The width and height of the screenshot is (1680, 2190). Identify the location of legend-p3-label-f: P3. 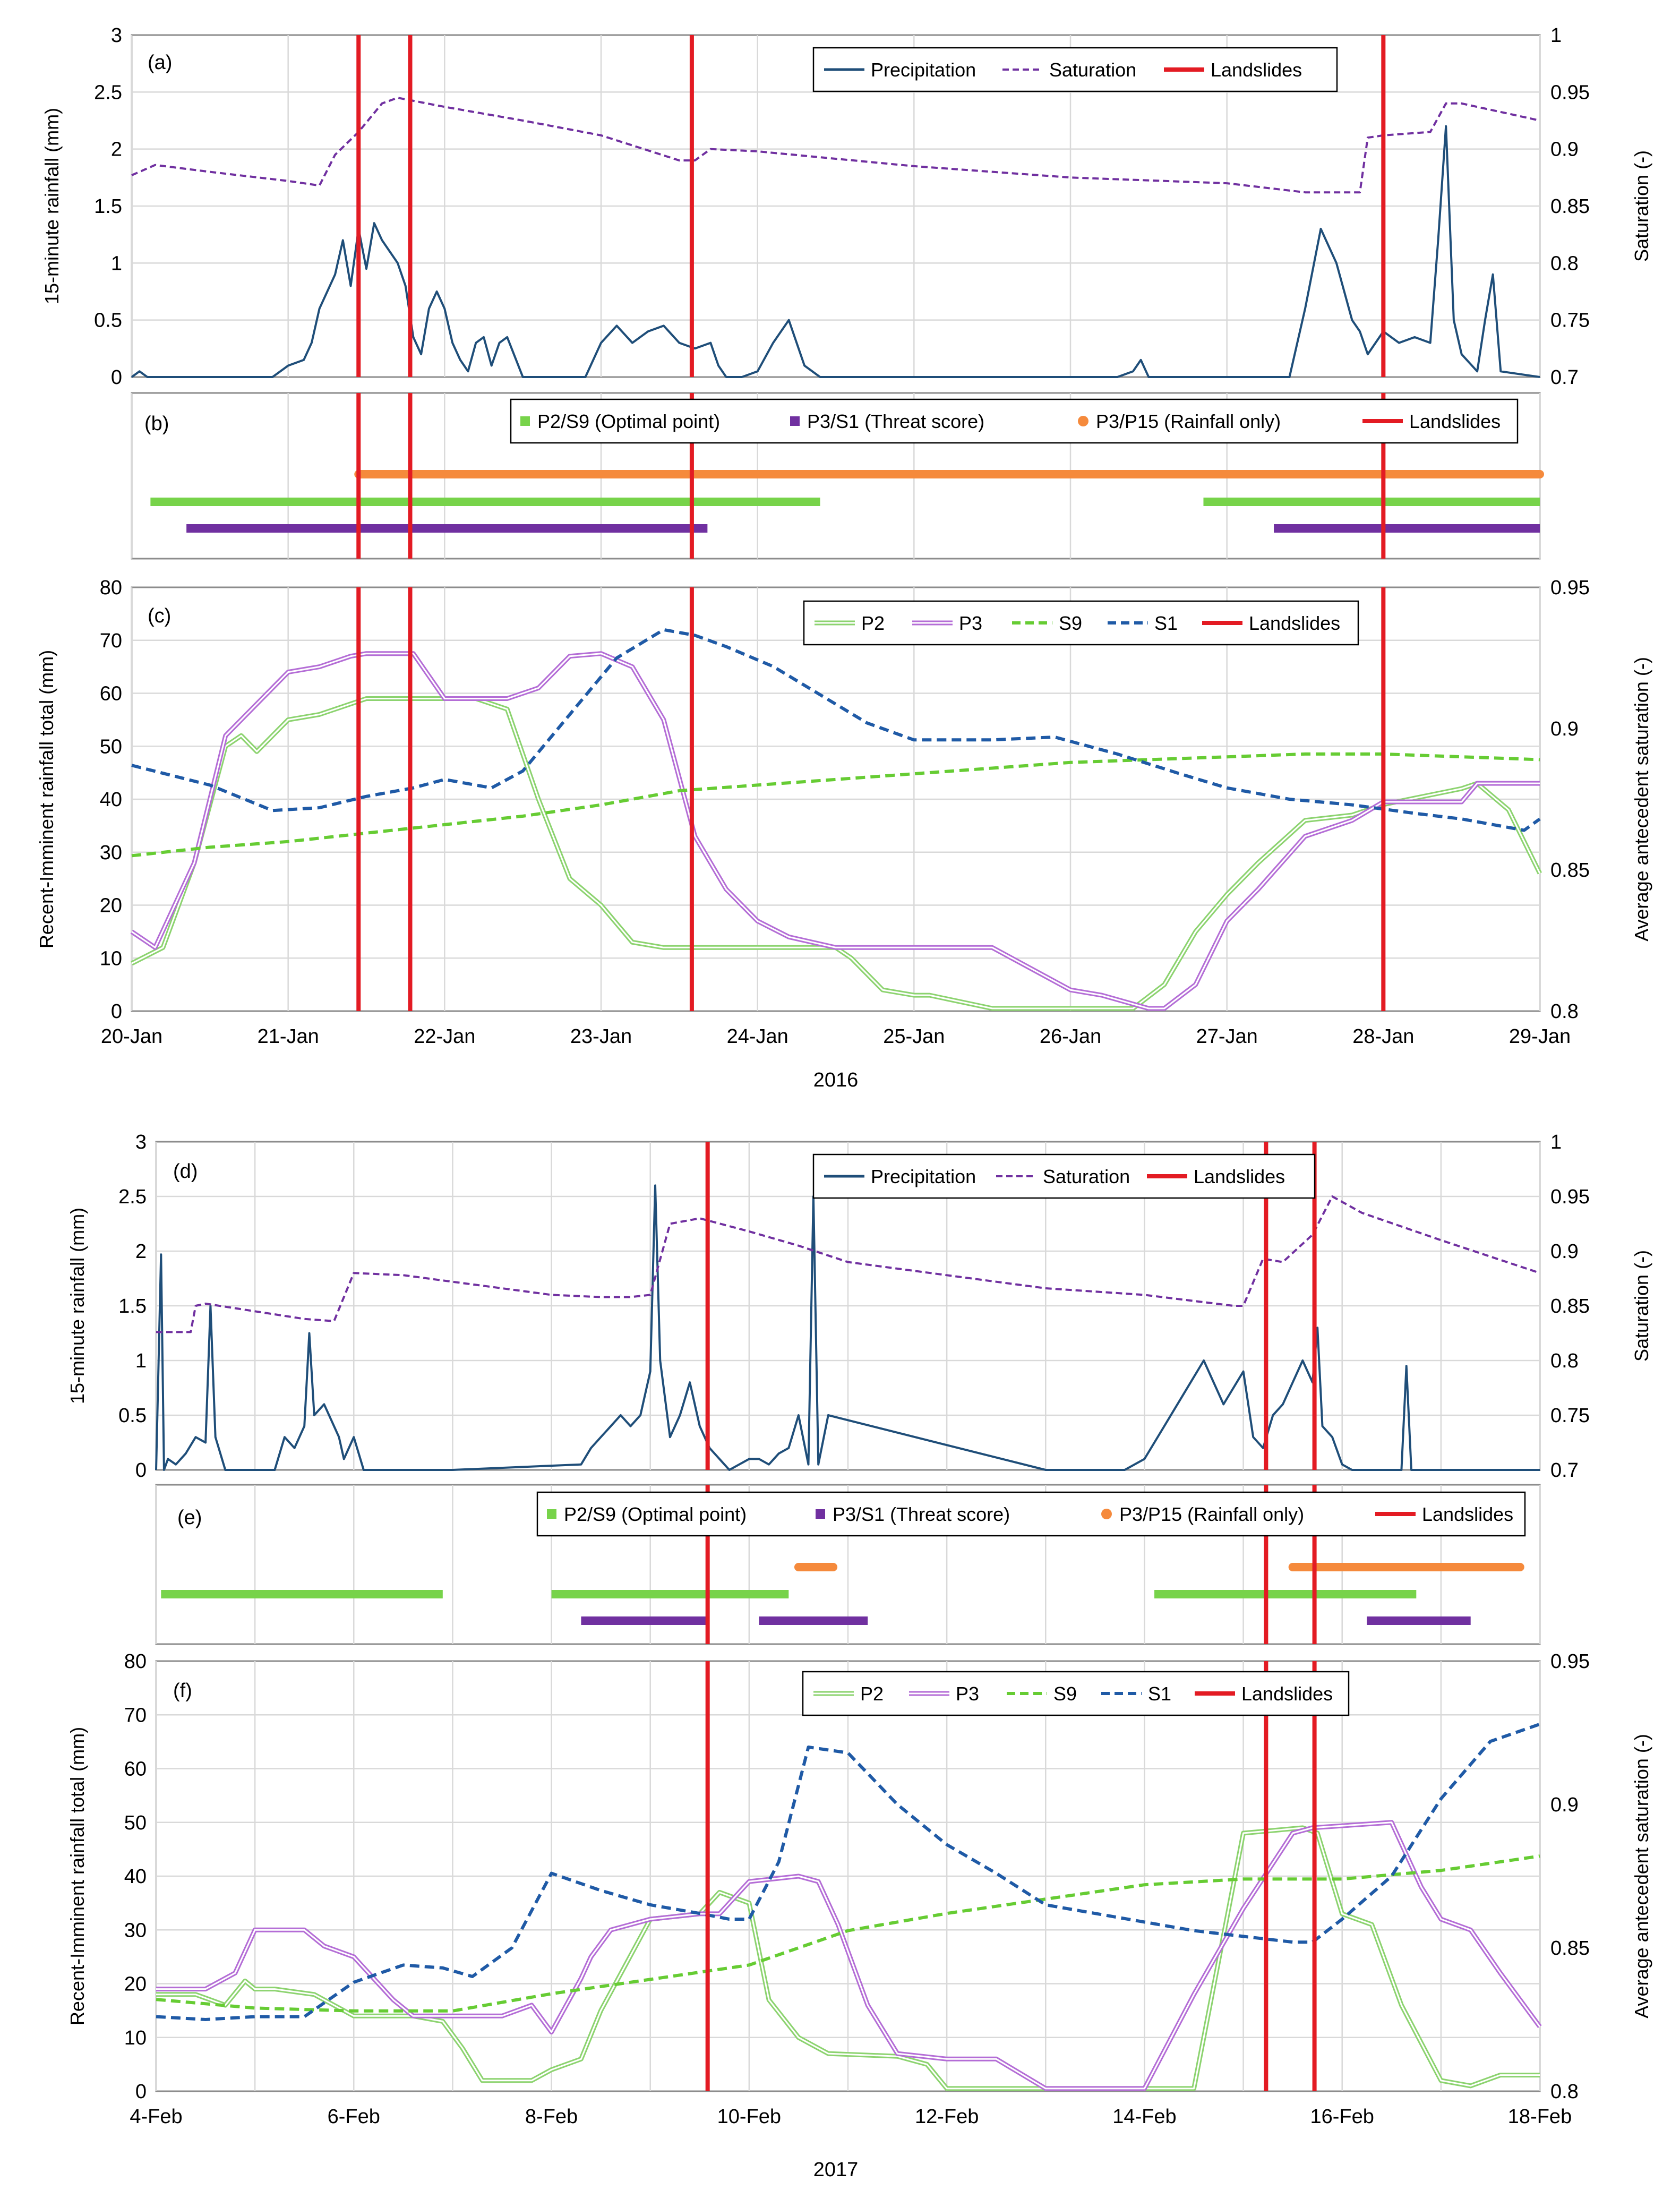
(968, 1694).